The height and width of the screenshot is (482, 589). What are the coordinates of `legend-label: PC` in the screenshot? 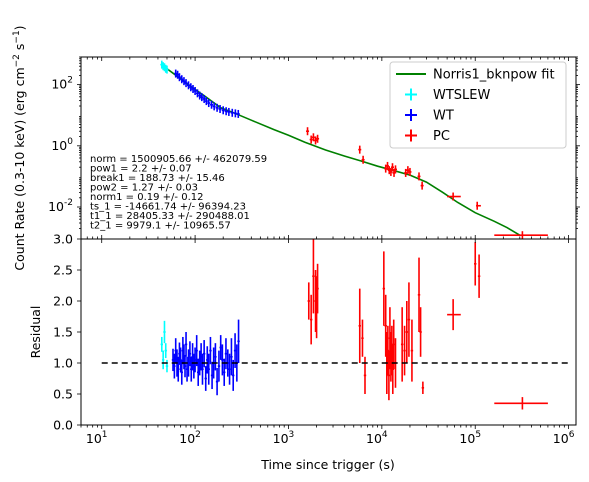 It's located at (441, 136).